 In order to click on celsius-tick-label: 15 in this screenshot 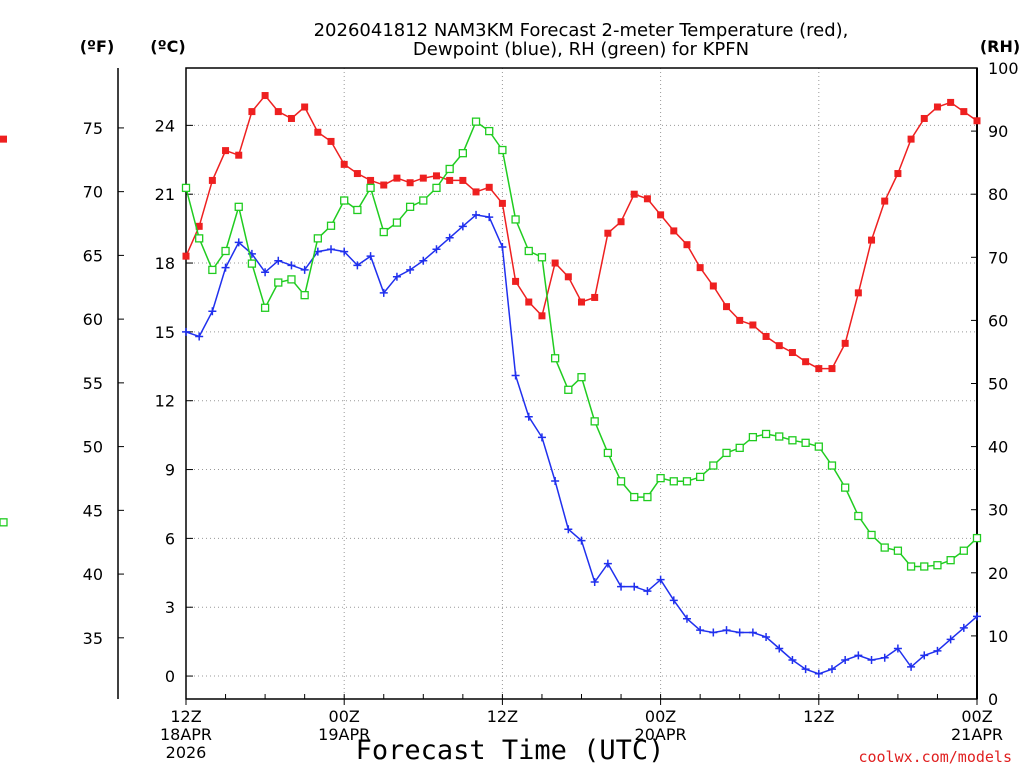, I will do `click(165, 332)`.